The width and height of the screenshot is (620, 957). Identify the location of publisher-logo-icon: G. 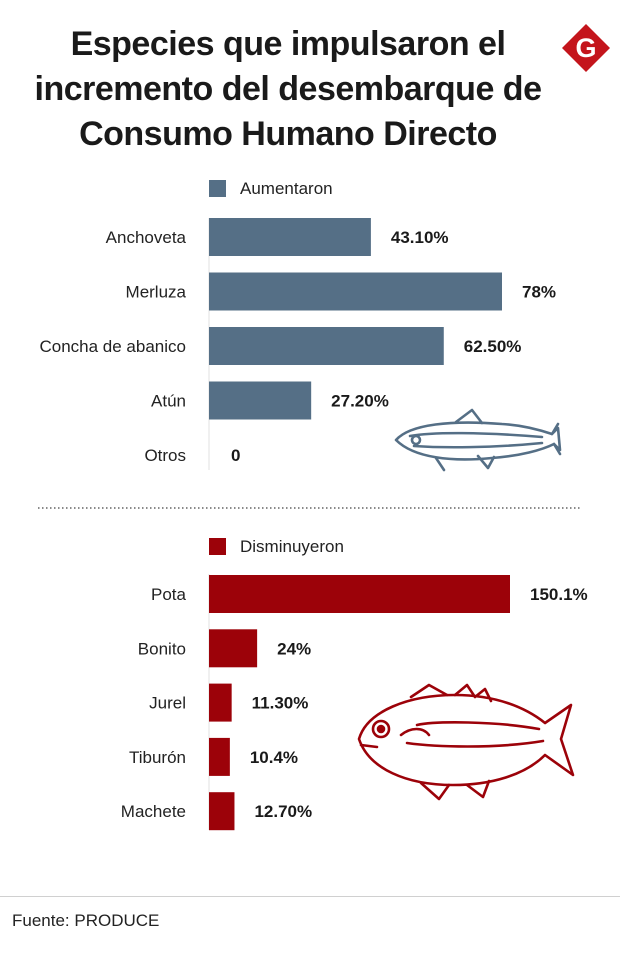
(586, 48).